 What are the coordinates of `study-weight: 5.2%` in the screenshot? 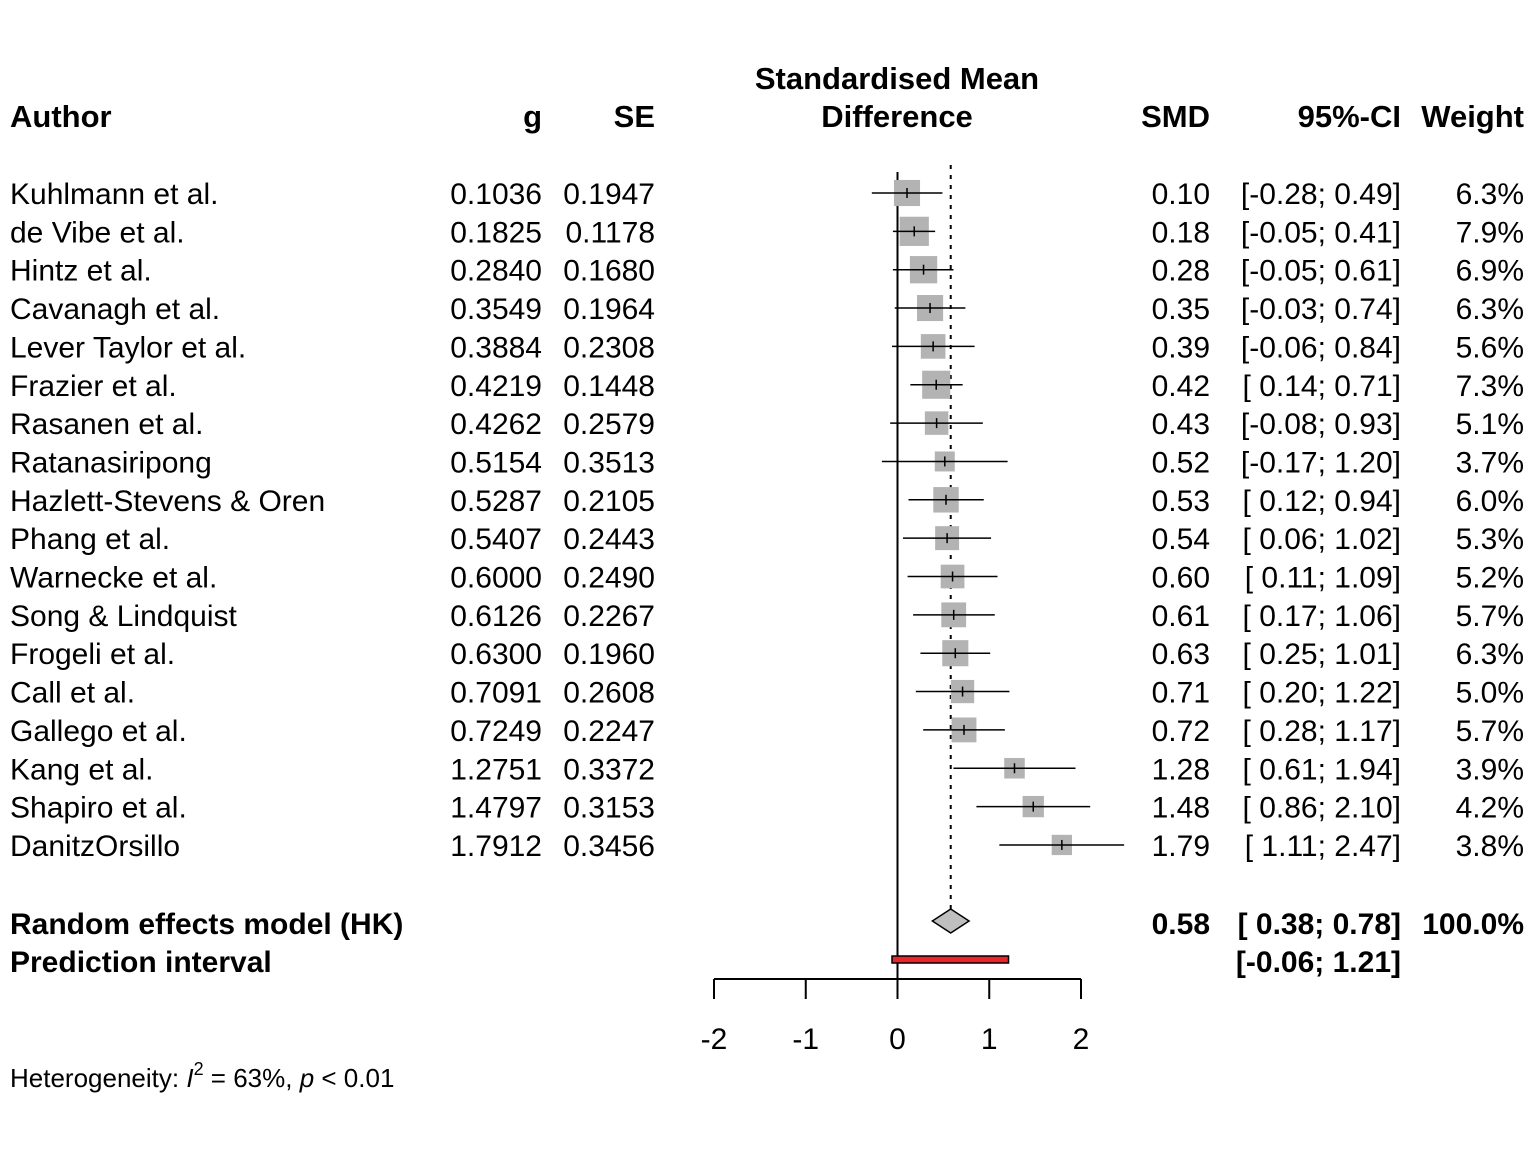 It's located at (1490, 578).